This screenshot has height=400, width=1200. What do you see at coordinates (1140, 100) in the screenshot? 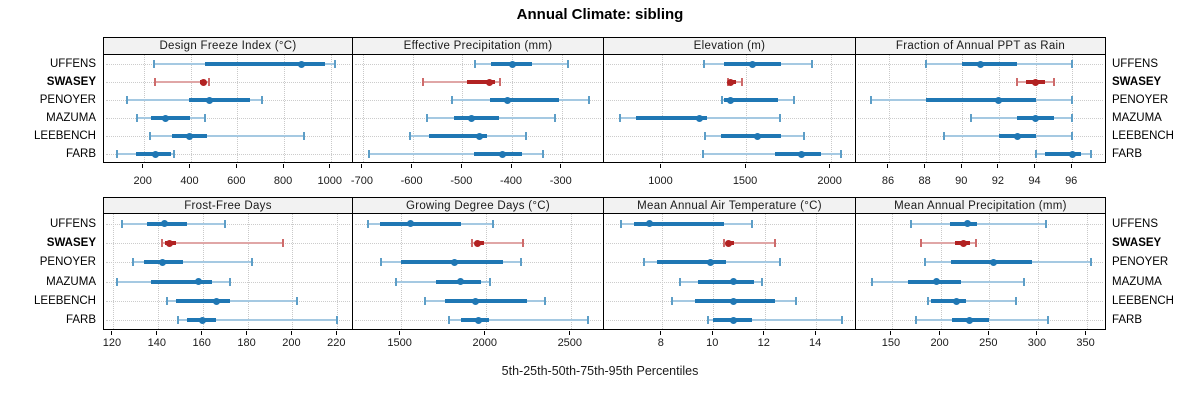
I see `site-label-right: PENOYER` at bounding box center [1140, 100].